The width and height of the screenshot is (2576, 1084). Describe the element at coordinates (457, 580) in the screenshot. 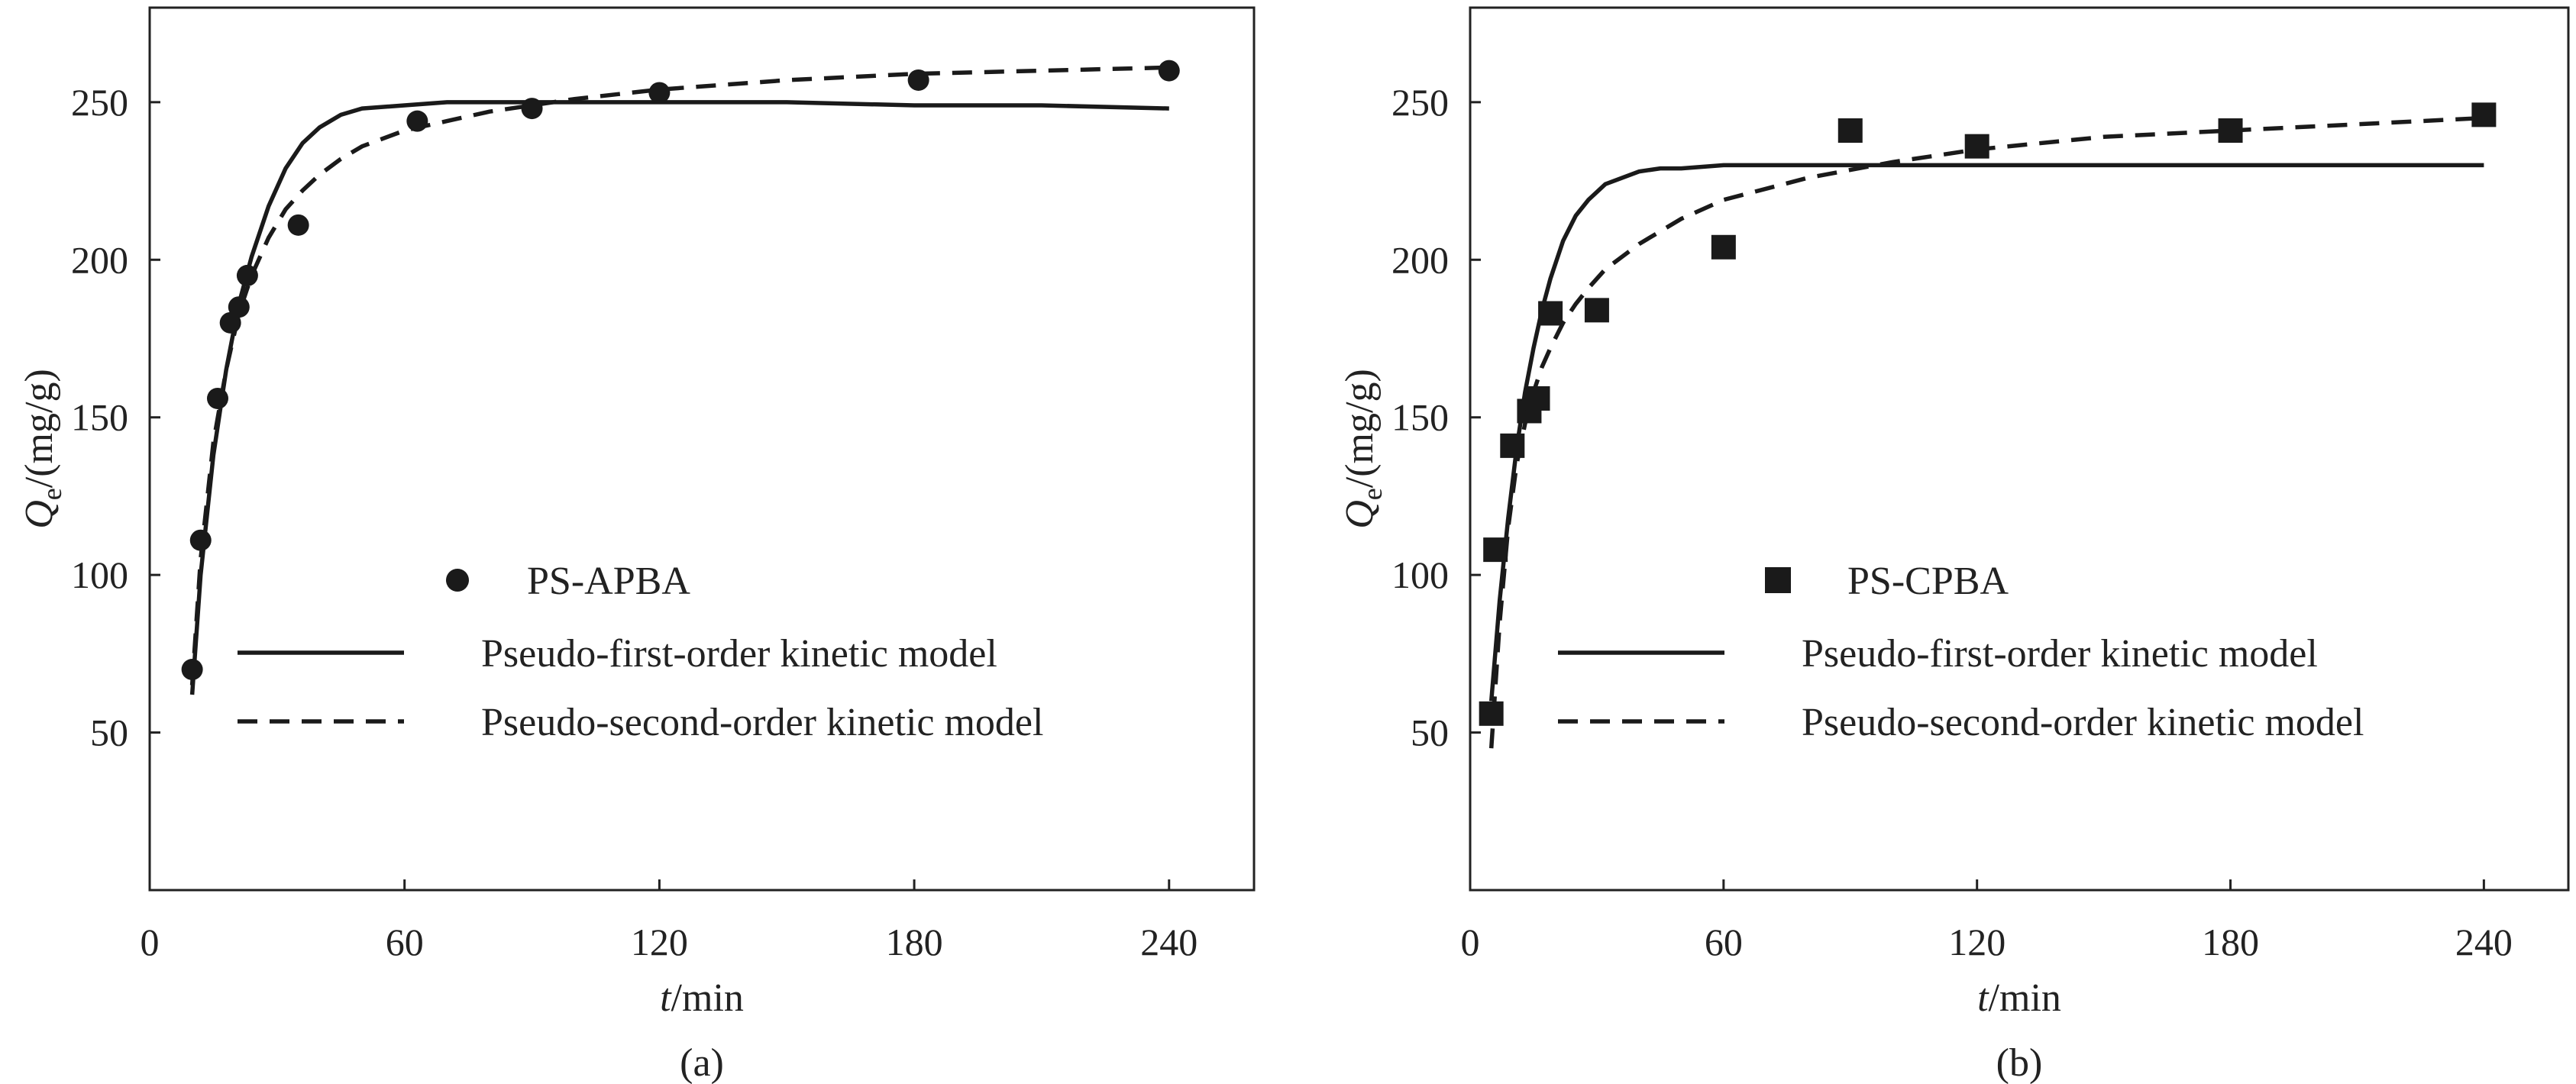

I see `legend-marker-circle` at that location.